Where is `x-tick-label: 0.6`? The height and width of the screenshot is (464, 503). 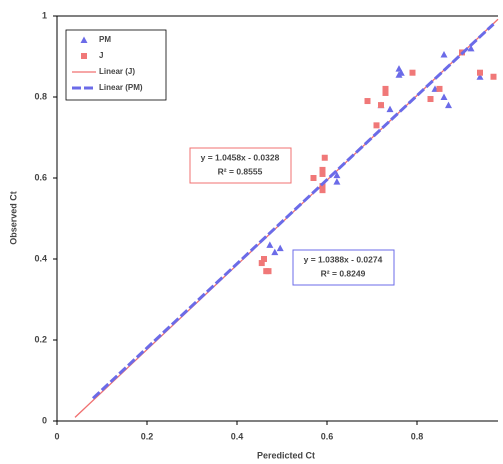 x-tick-label: 0.6 is located at coordinates (327, 436).